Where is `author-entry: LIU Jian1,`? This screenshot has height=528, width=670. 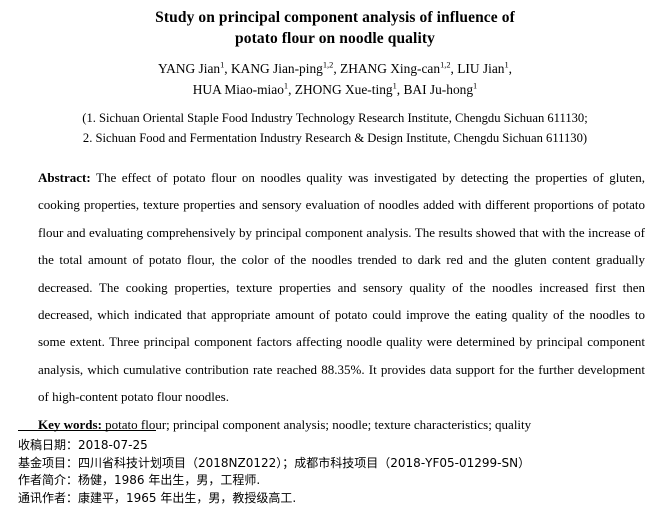 author-entry: LIU Jian1, is located at coordinates (485, 68).